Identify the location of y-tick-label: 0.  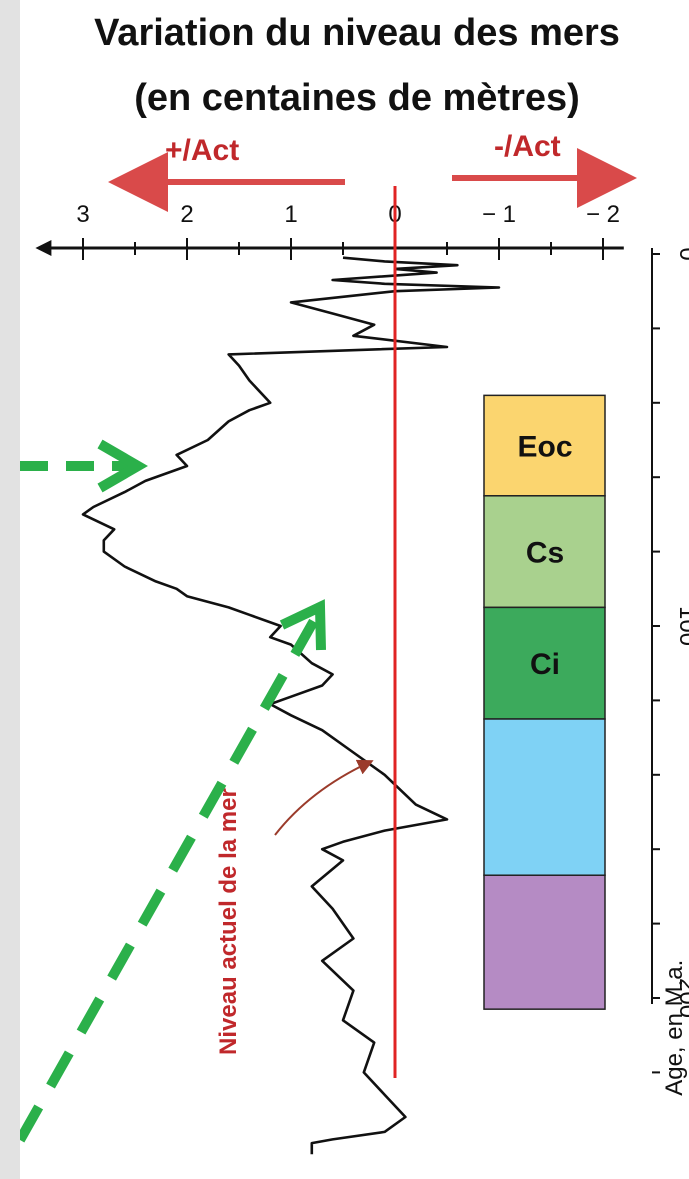
(681, 253).